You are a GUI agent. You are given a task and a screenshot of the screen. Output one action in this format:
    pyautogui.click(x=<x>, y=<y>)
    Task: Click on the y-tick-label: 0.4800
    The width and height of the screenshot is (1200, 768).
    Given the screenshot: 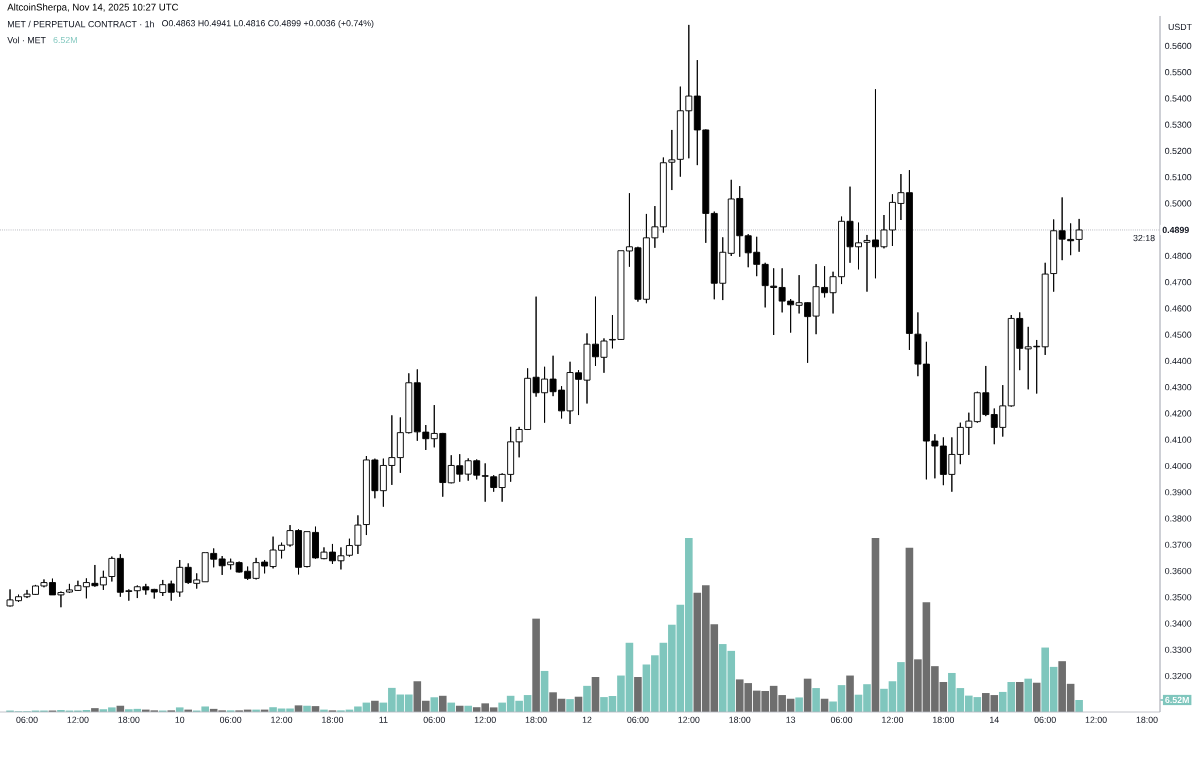 What is the action you would take?
    pyautogui.click(x=1178, y=256)
    